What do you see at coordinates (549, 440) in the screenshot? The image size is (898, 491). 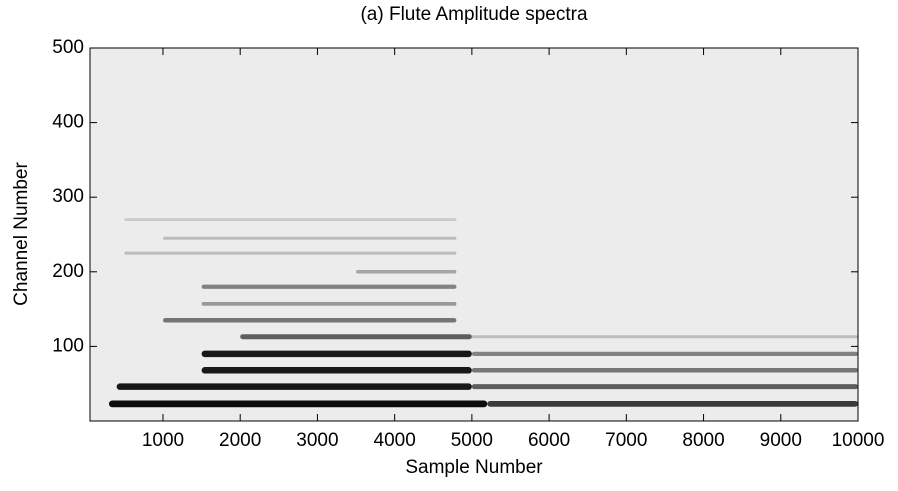 I see `x-tick-label: 6000` at bounding box center [549, 440].